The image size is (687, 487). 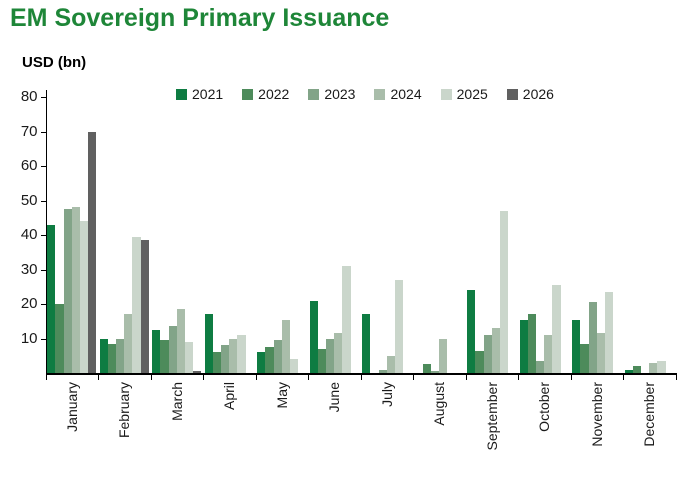 What do you see at coordinates (439, 404) in the screenshot?
I see `x-axis-label-august: August` at bounding box center [439, 404].